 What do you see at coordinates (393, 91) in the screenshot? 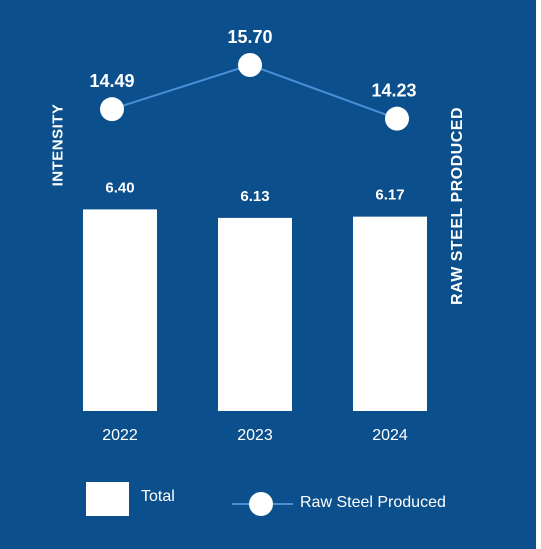
I see `line-value-label: 14.23` at bounding box center [393, 91].